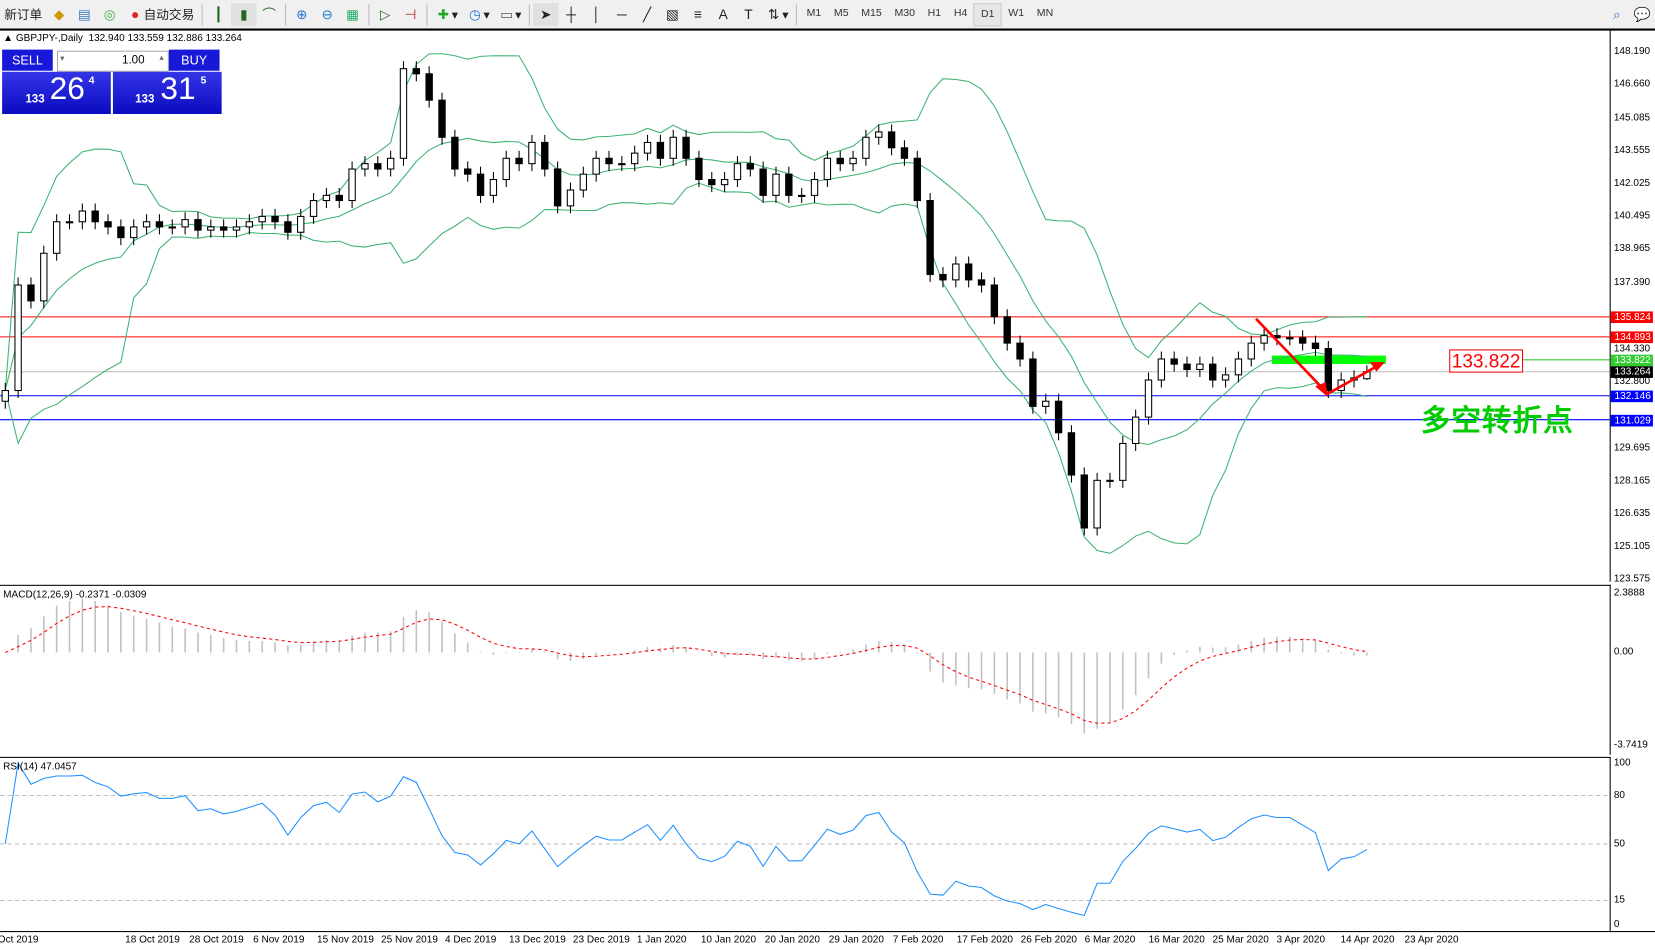 Image resolution: width=1655 pixels, height=950 pixels. I want to click on terminal-icon: ▤, so click(84, 13).